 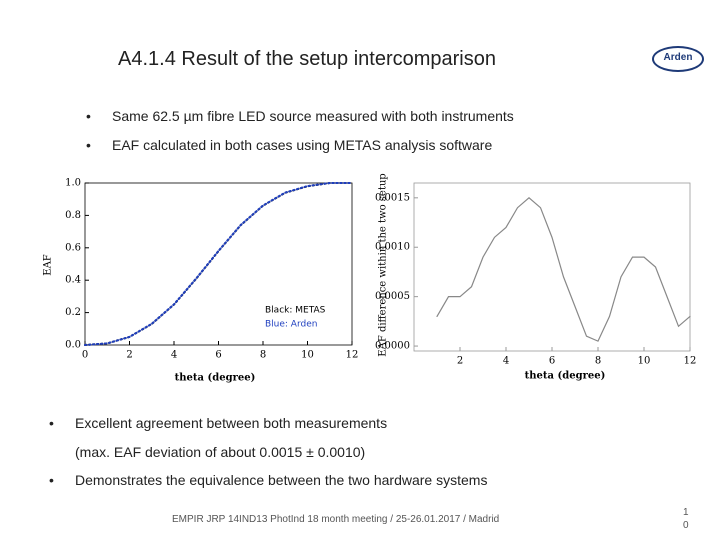 What do you see at coordinates (392, 296) in the screenshot?
I see `y-tick-label: 0.0005` at bounding box center [392, 296].